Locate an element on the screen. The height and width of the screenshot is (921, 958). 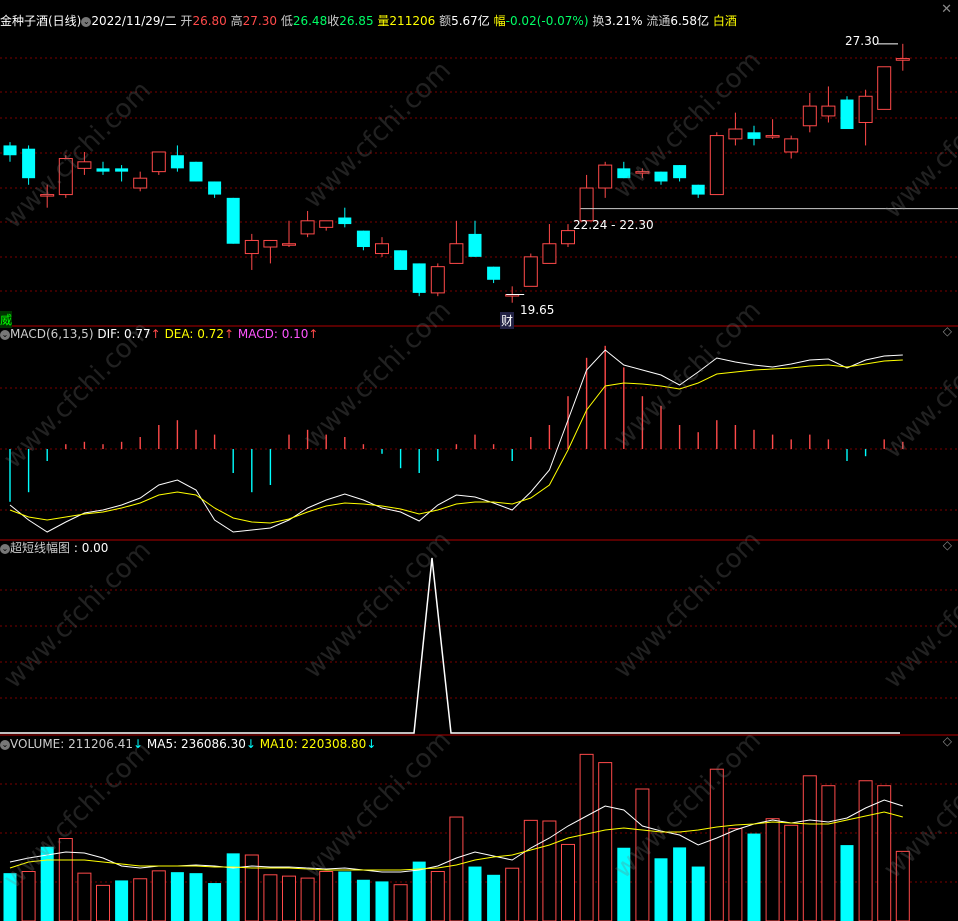
close-value: 26.85 is located at coordinates (356, 21).